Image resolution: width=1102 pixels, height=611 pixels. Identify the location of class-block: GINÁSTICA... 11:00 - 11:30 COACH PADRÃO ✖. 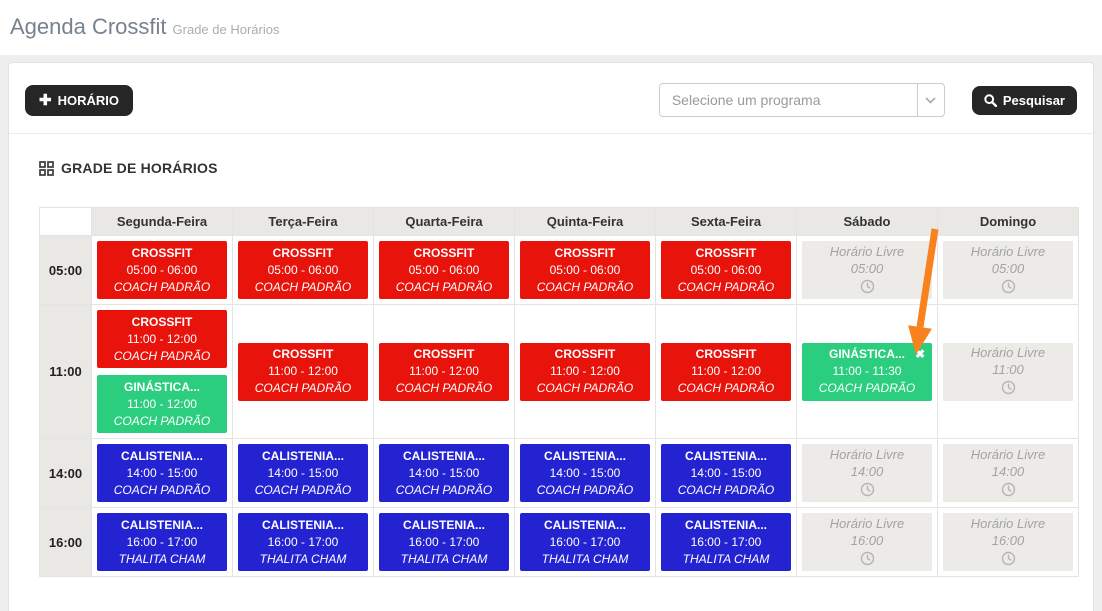
(867, 371).